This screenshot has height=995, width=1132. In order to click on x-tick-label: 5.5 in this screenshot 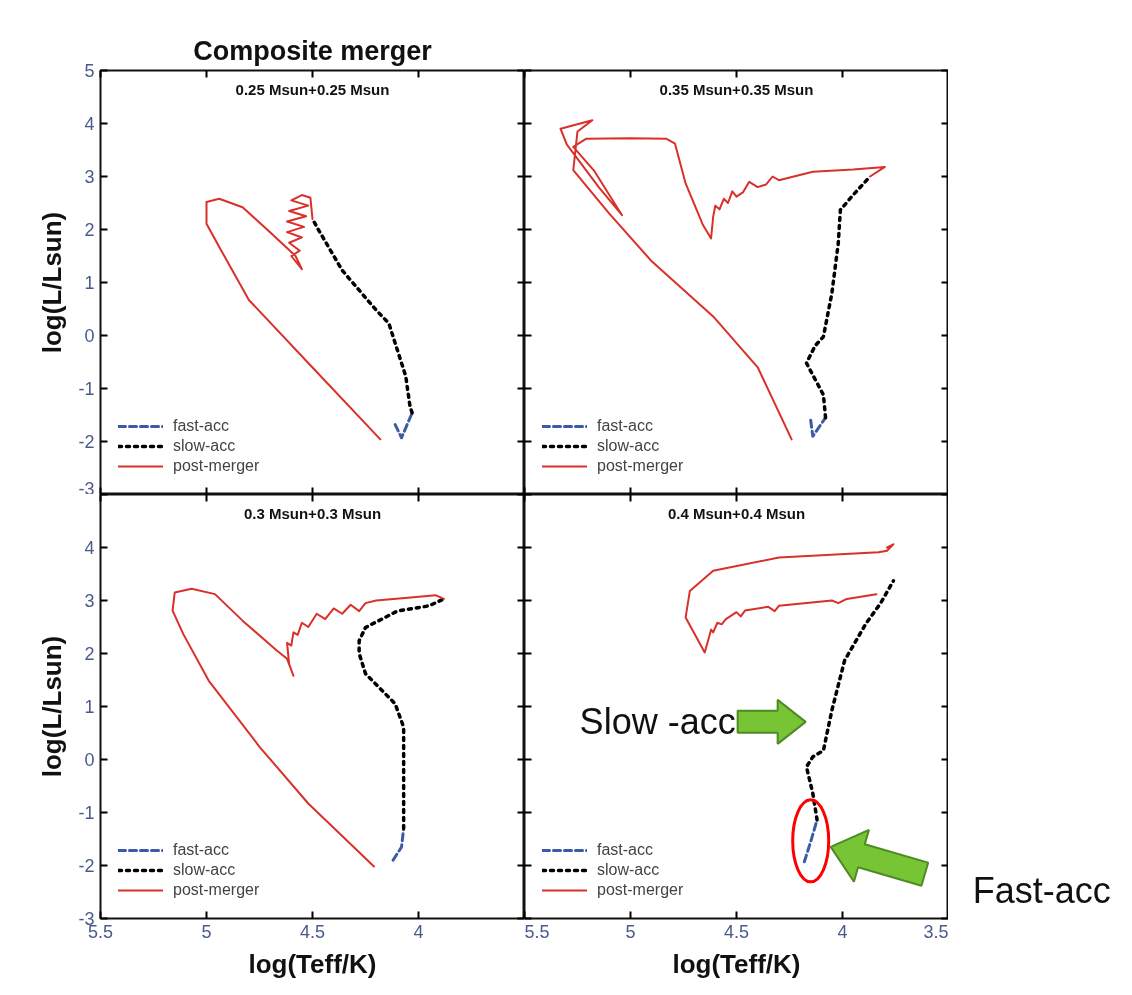, I will do `click(537, 931)`.